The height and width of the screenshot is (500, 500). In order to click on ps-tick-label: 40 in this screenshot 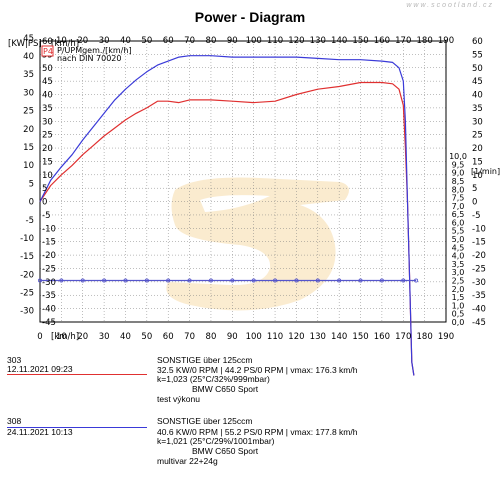, I will do `click(47, 96)`.